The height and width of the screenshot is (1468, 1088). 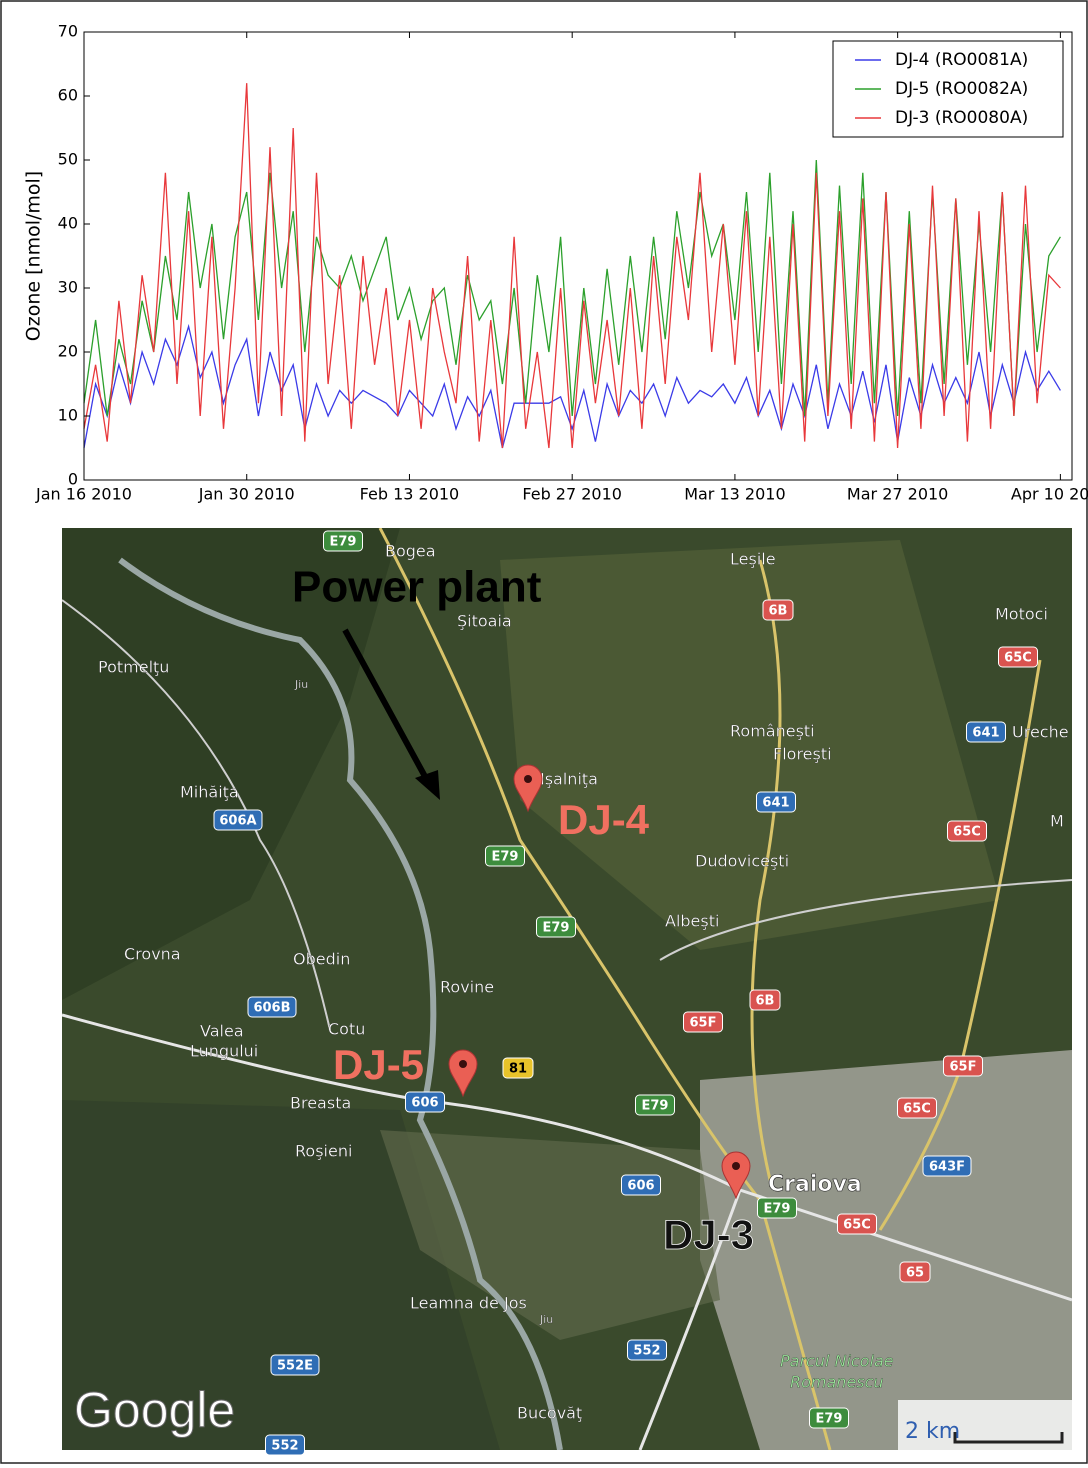 I want to click on legend-label: DJ-4 (RO0081A), so click(x=961, y=60).